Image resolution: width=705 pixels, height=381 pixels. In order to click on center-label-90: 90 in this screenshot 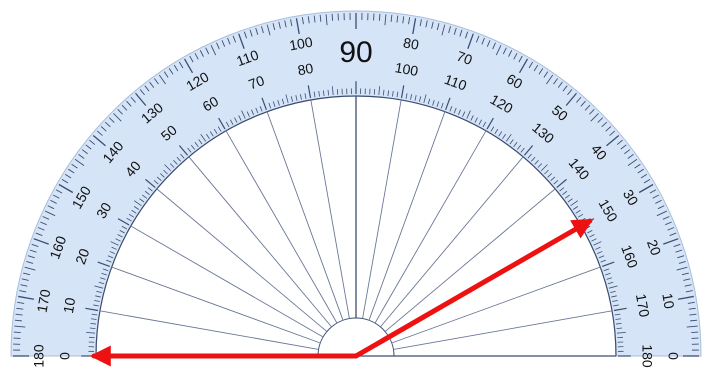, I will do `click(355, 52)`.